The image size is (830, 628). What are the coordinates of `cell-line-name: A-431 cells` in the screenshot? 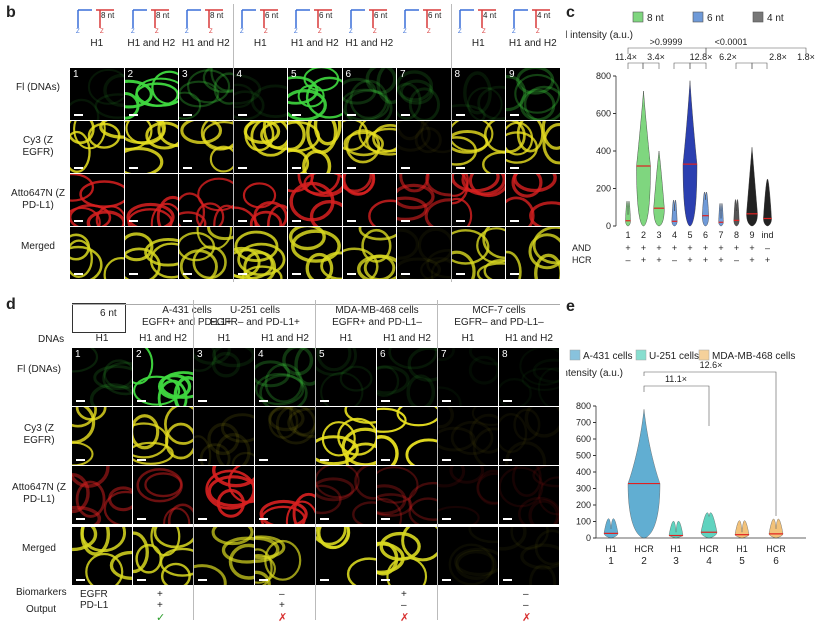 It's located at (187, 310).